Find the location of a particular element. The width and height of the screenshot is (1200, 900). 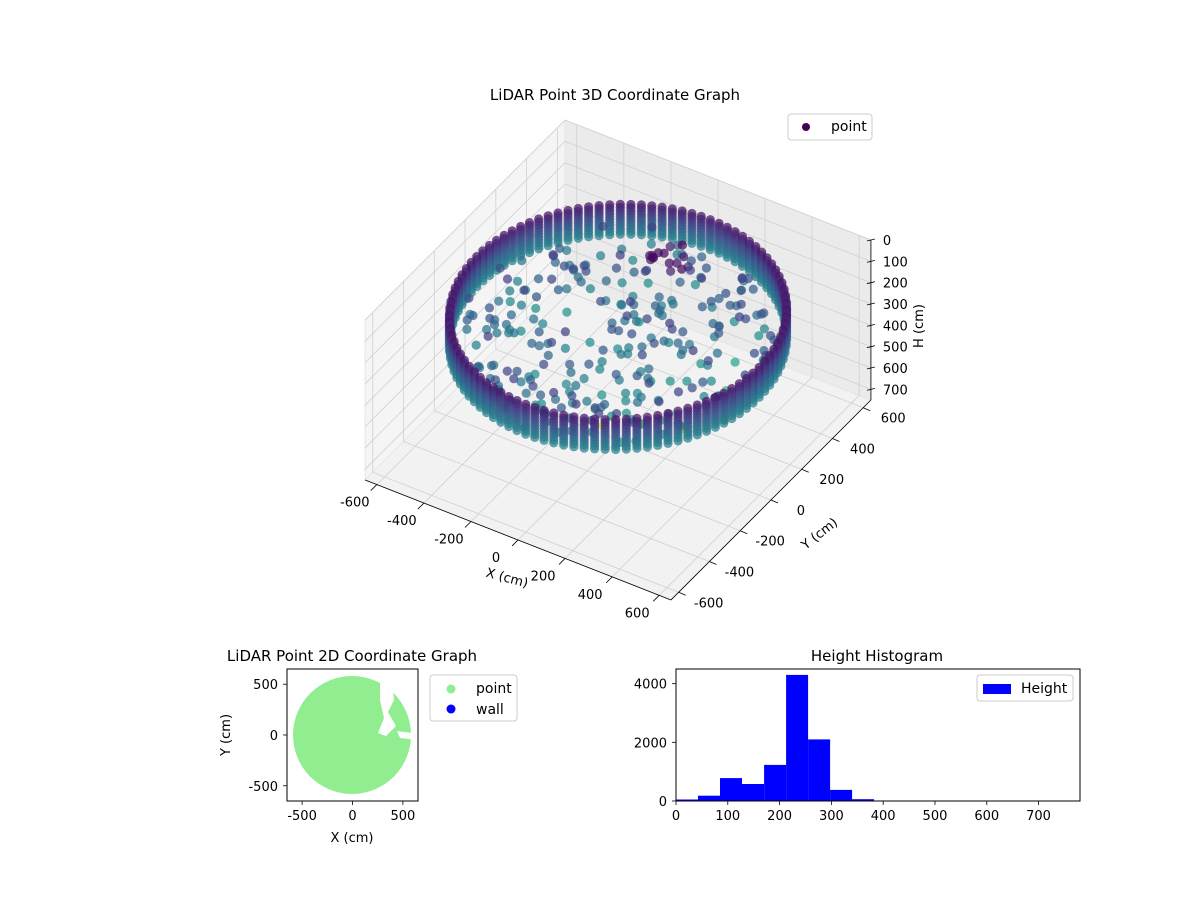

z-axis-label-3d: H (cm) is located at coordinates (919, 326).